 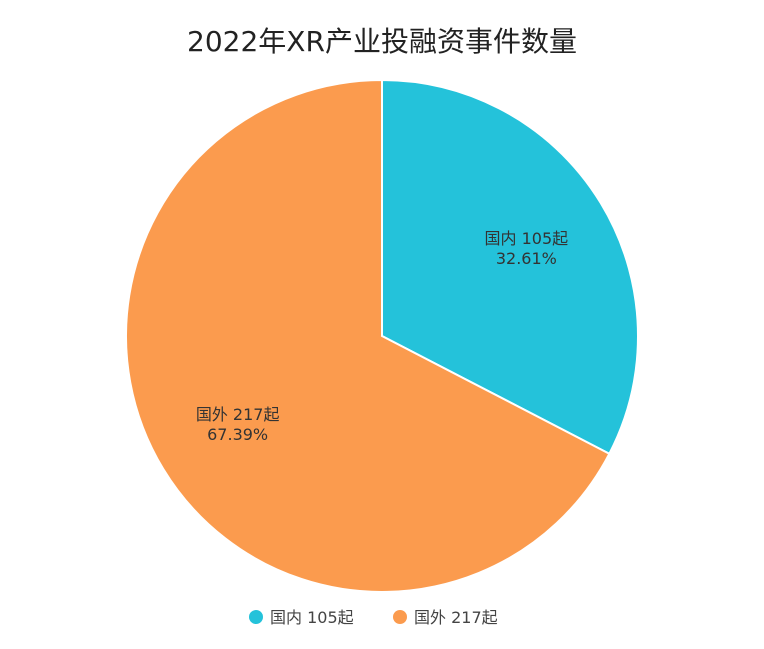 What do you see at coordinates (373, 617) in the screenshot?
I see `legend: 国内 105起 国外 217起` at bounding box center [373, 617].